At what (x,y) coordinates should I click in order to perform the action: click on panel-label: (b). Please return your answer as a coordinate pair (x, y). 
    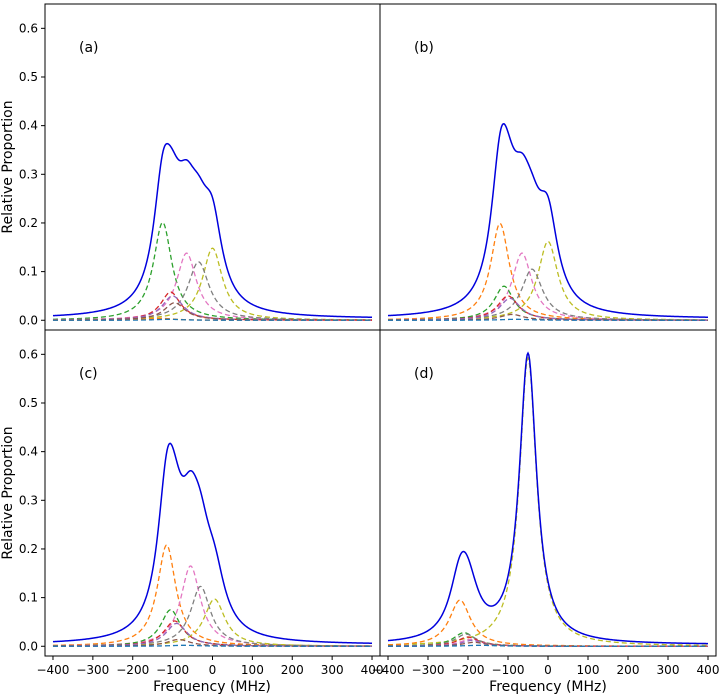
    Looking at the image, I should click on (424, 48).